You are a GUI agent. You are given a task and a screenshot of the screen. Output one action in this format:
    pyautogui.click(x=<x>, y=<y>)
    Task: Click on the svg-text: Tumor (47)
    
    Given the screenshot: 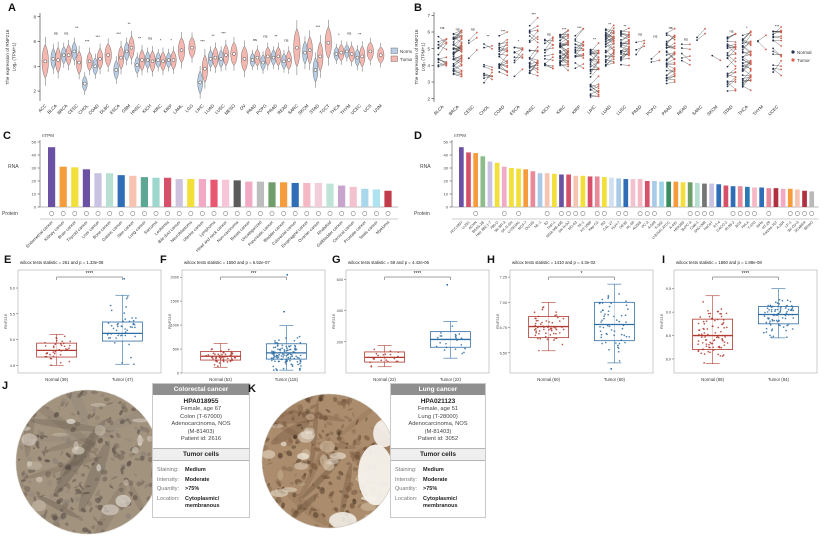 What is the action you would take?
    pyautogui.click(x=123, y=379)
    